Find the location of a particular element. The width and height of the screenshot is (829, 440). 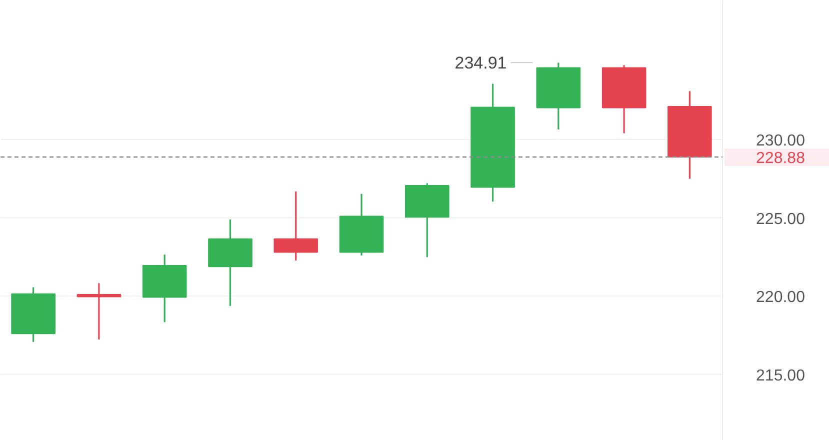

candlestick is located at coordinates (99, 311).